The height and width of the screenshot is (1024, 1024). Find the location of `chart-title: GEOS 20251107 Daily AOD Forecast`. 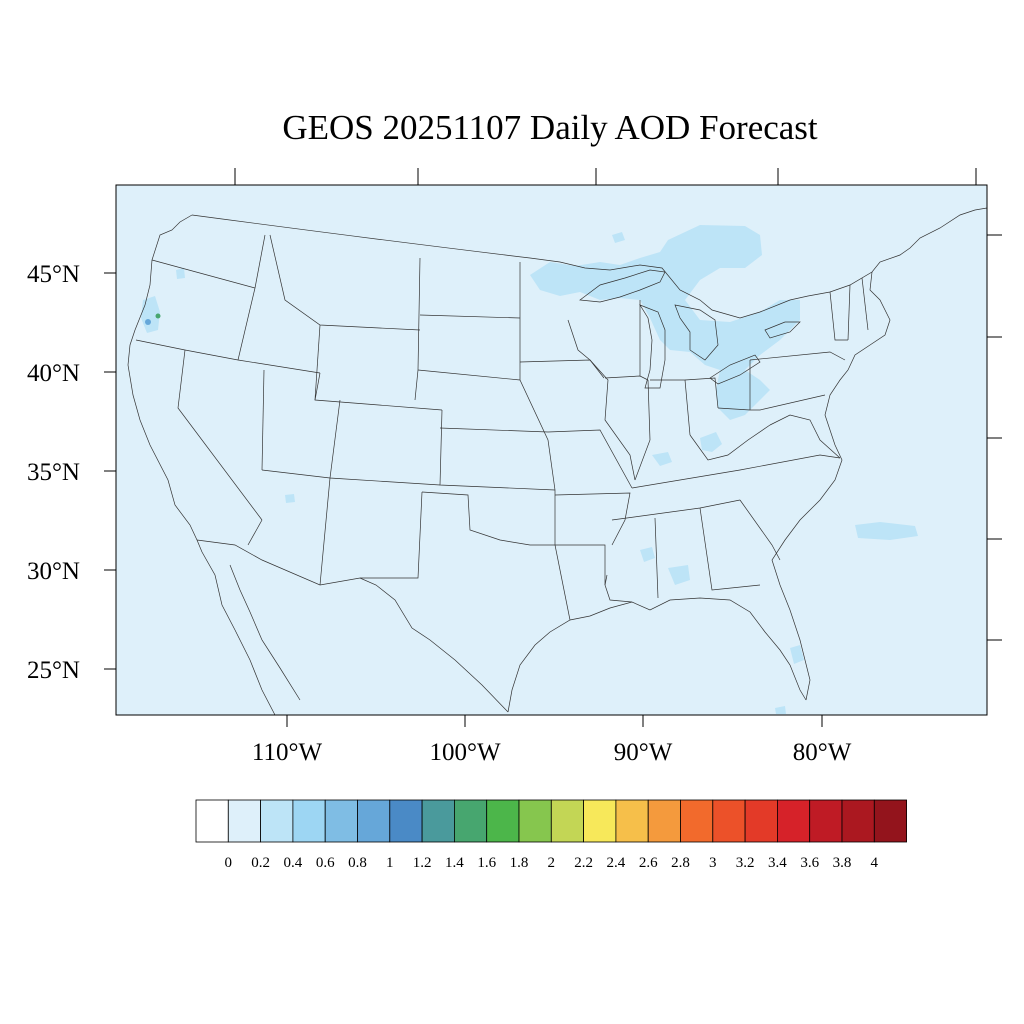

chart-title: GEOS 20251107 Daily AOD Forecast is located at coordinates (550, 127).